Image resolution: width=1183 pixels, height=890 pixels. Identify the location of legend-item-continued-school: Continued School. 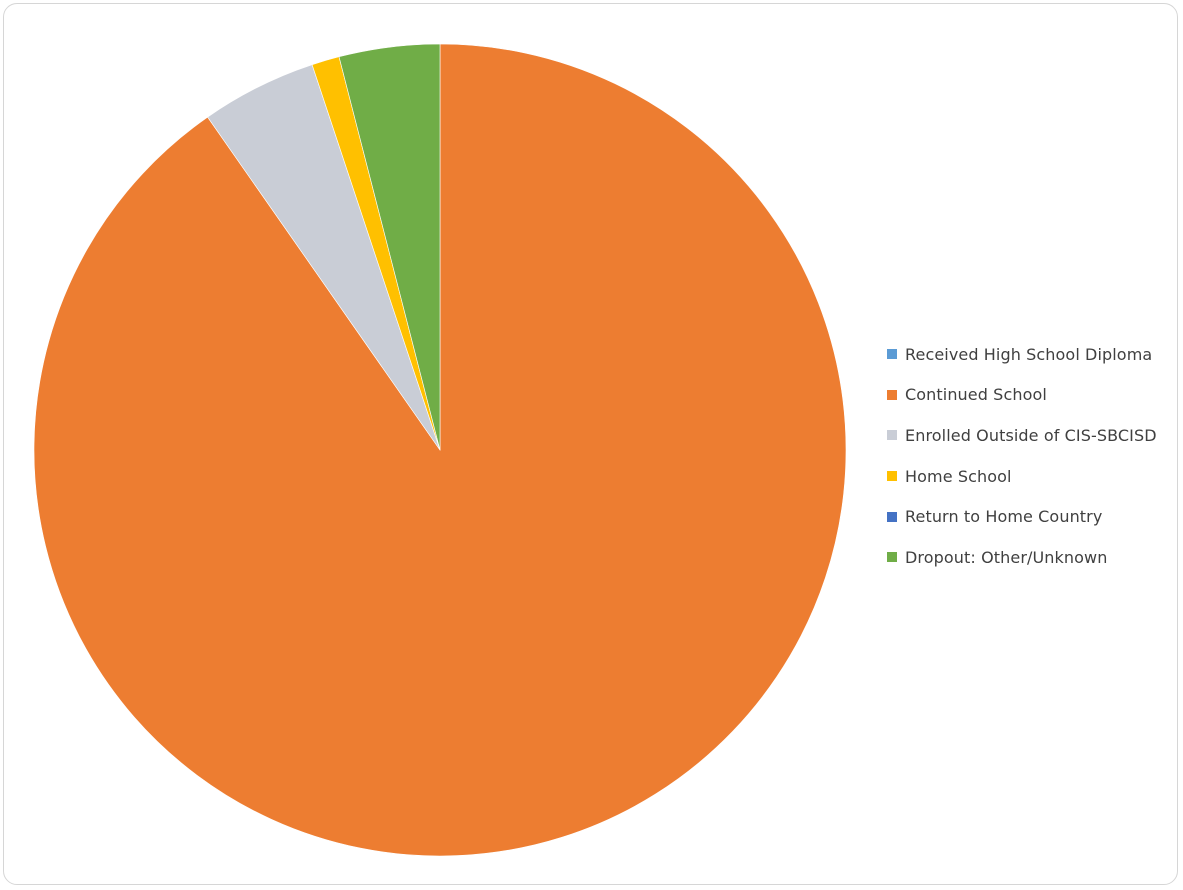
(1032, 395).